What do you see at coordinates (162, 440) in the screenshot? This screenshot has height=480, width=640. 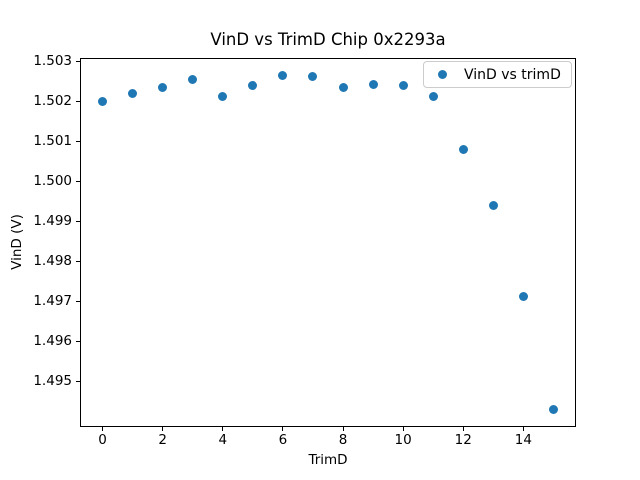 I see `x-tick-label: 2` at bounding box center [162, 440].